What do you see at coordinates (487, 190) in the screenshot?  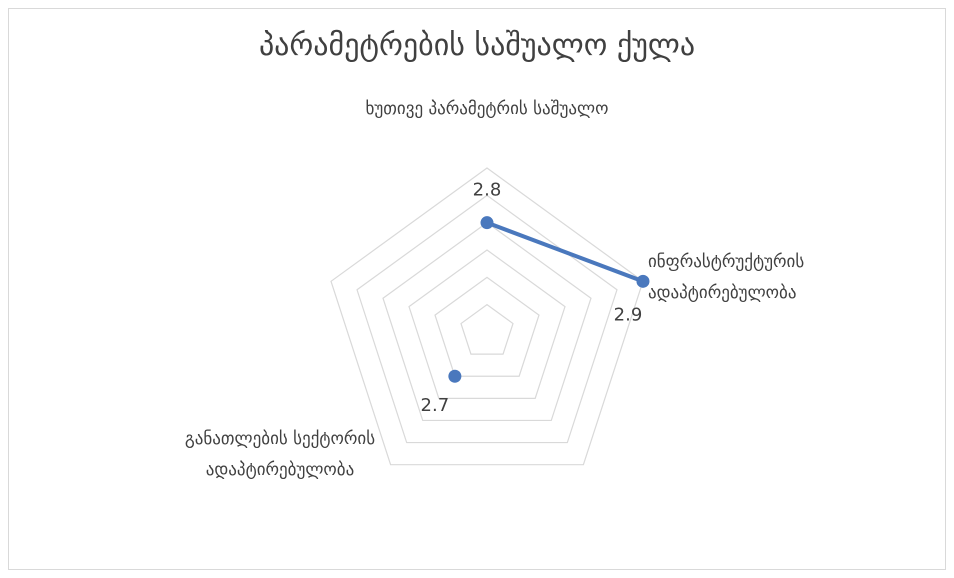 I see `data-label: 2.8` at bounding box center [487, 190].